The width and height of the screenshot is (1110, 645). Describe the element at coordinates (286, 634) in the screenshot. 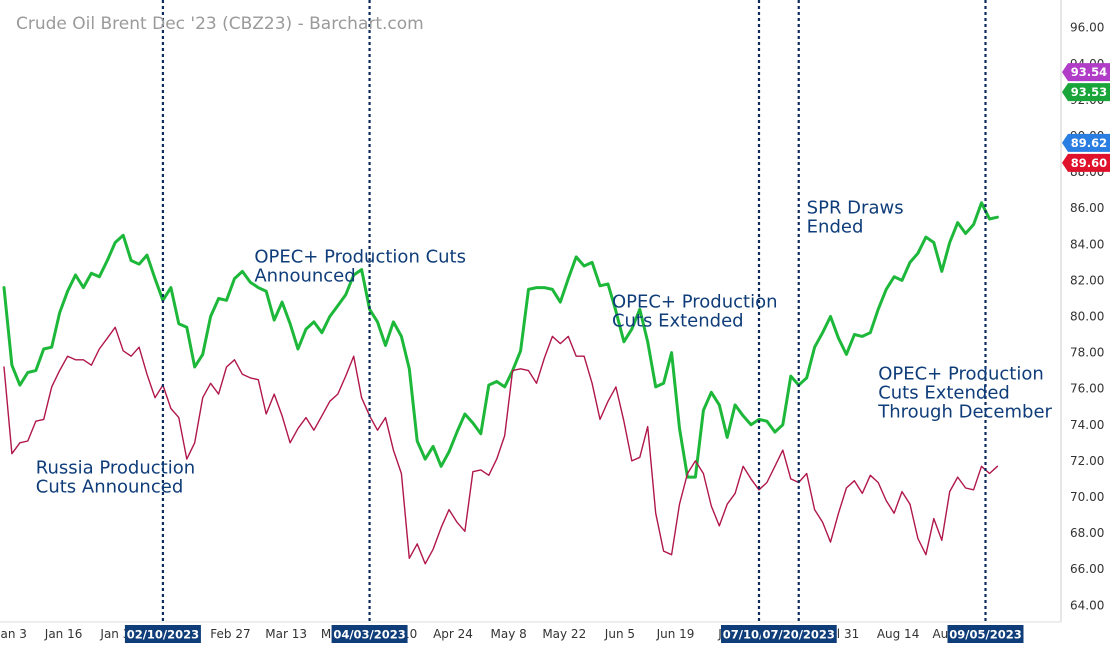

I see `x-tick-label: Mar 13` at that location.